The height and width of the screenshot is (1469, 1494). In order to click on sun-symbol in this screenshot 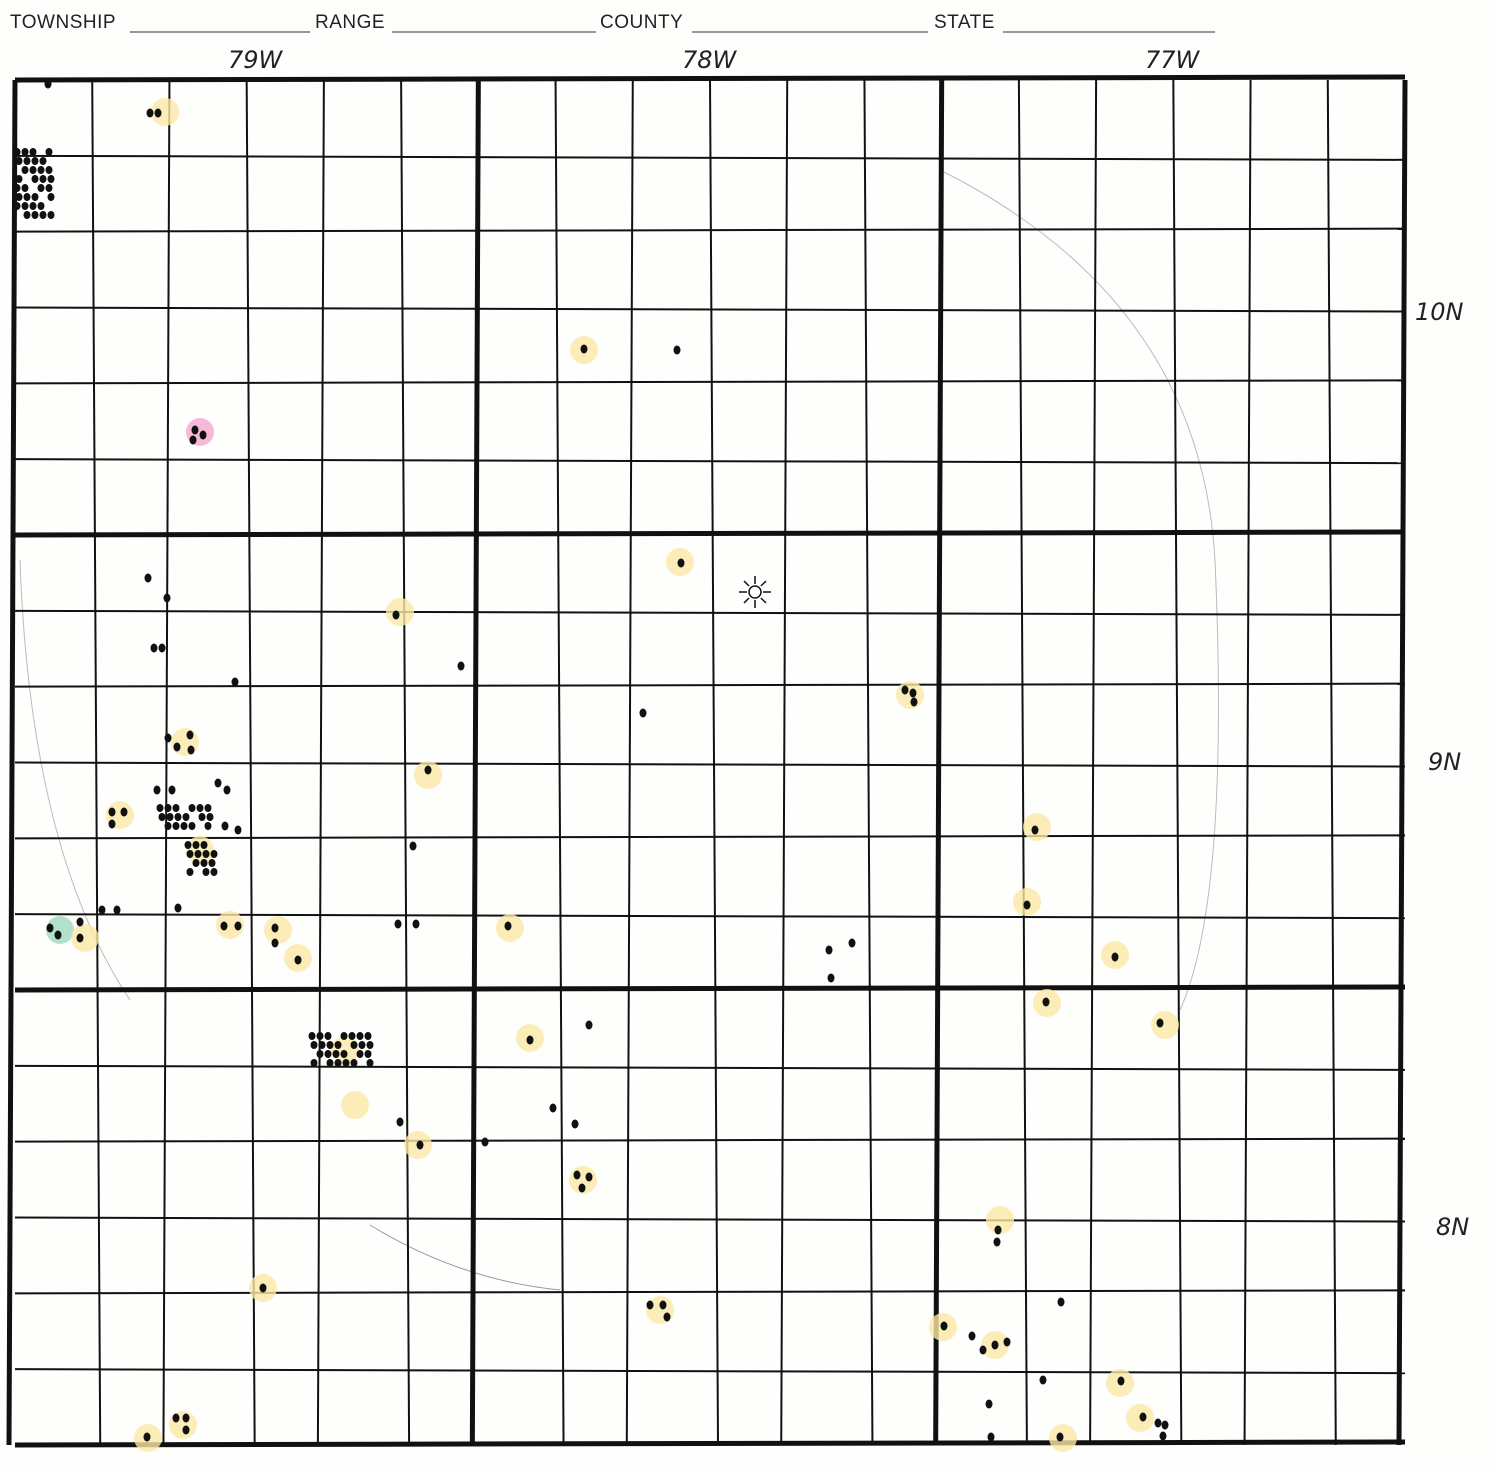, I will do `click(755, 592)`.